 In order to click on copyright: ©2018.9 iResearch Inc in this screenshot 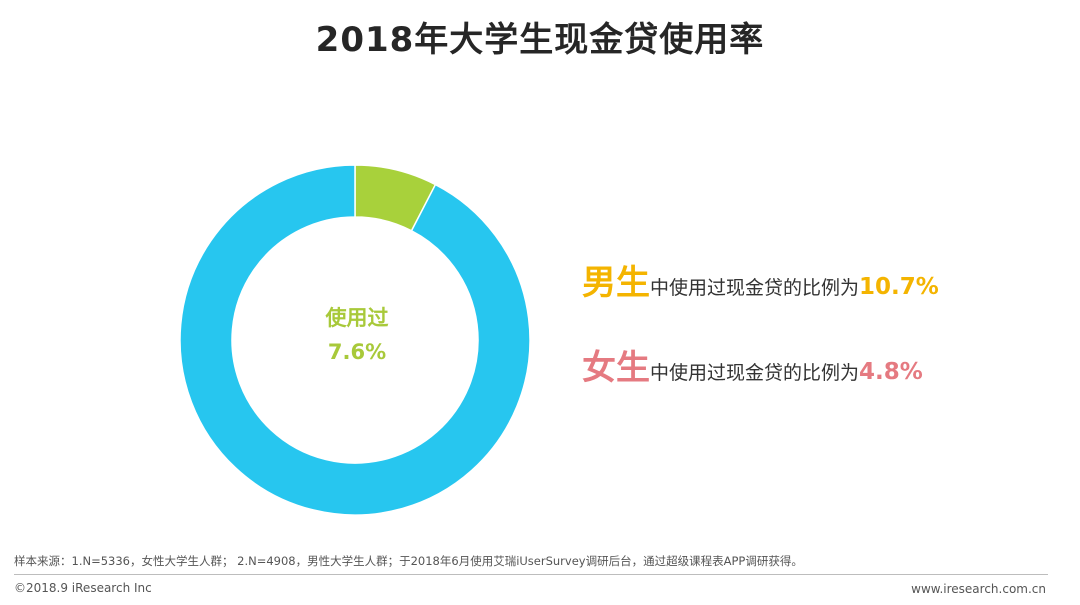, I will do `click(83, 588)`.